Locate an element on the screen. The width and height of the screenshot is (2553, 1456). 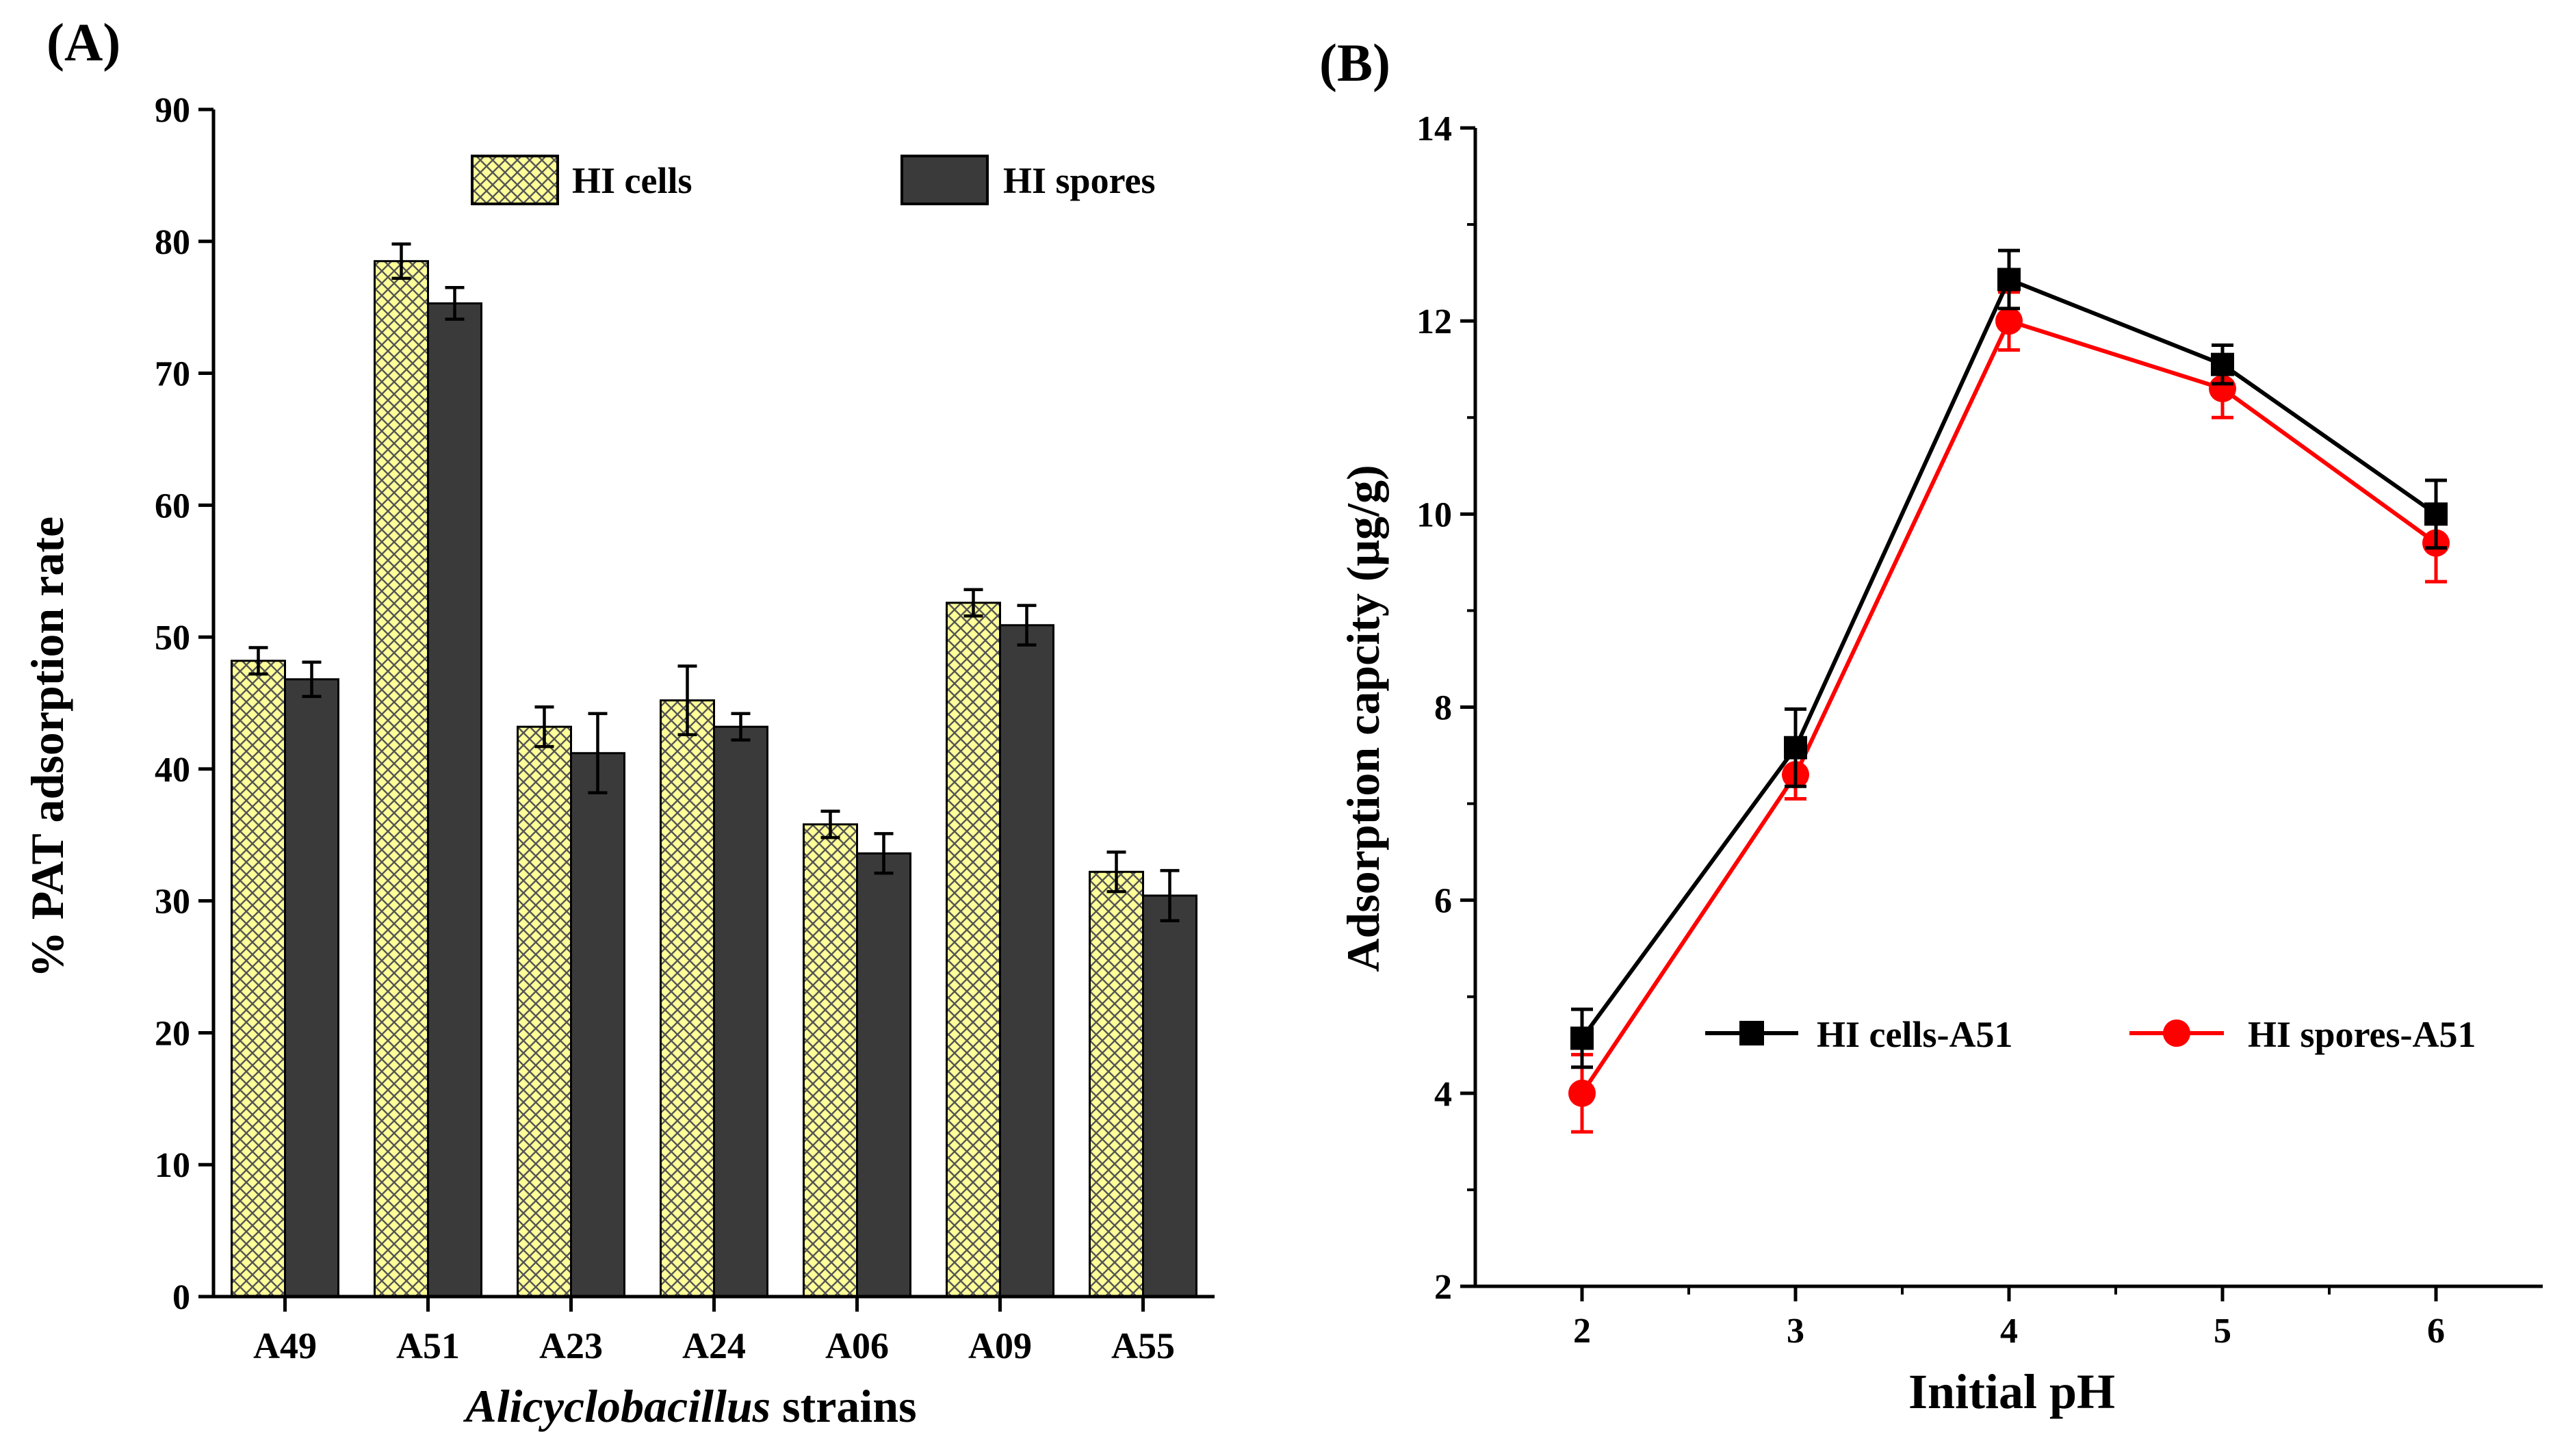
panel-a-y-tick-label: 70 is located at coordinates (172, 374).